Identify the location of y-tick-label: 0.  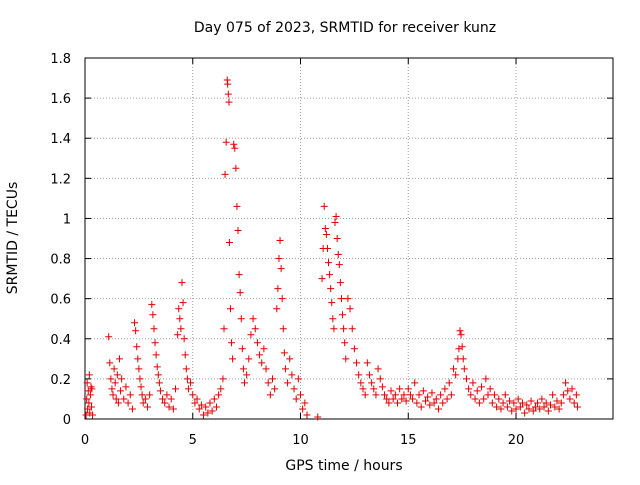
(67, 420).